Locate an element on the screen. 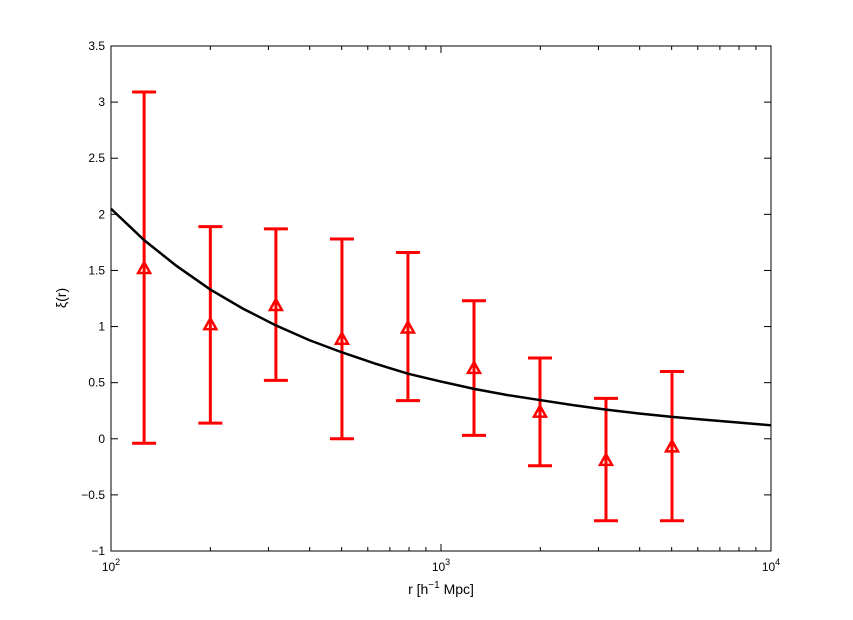  y-tick-label: 2 is located at coordinates (101, 214).